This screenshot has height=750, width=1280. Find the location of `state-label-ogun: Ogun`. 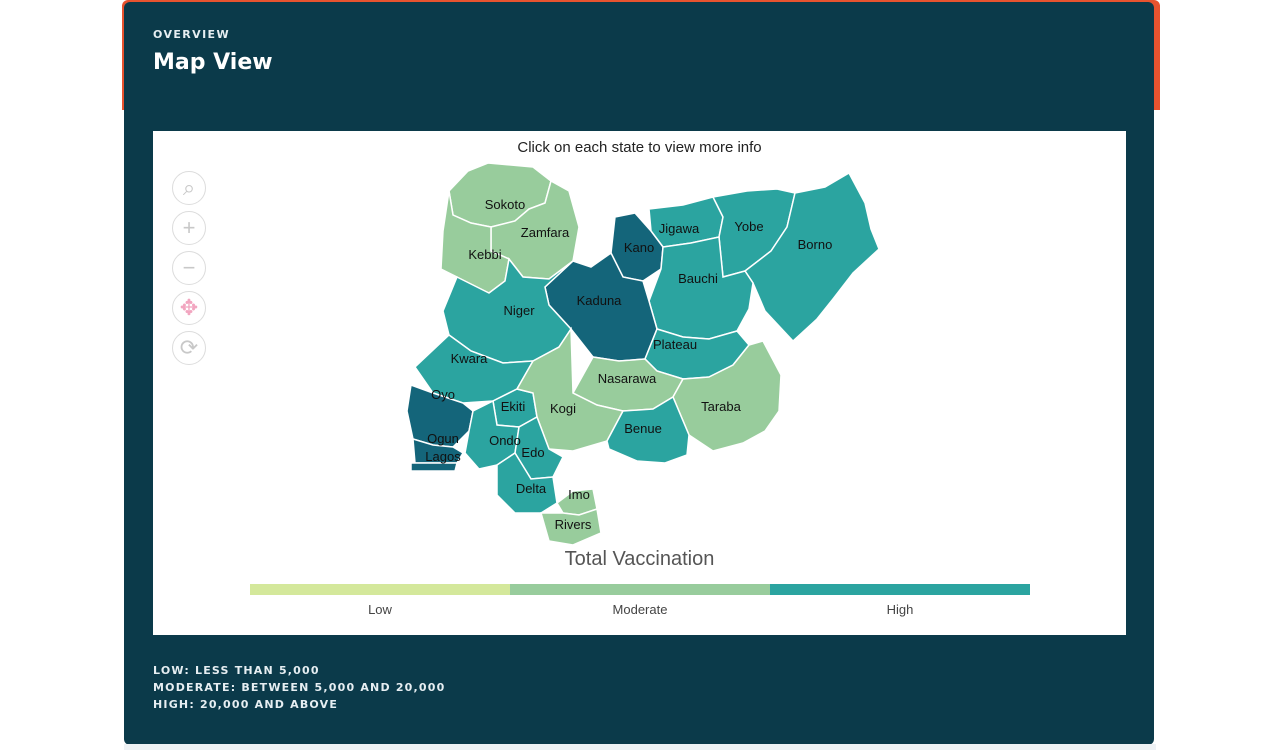

state-label-ogun: Ogun is located at coordinates (443, 438).